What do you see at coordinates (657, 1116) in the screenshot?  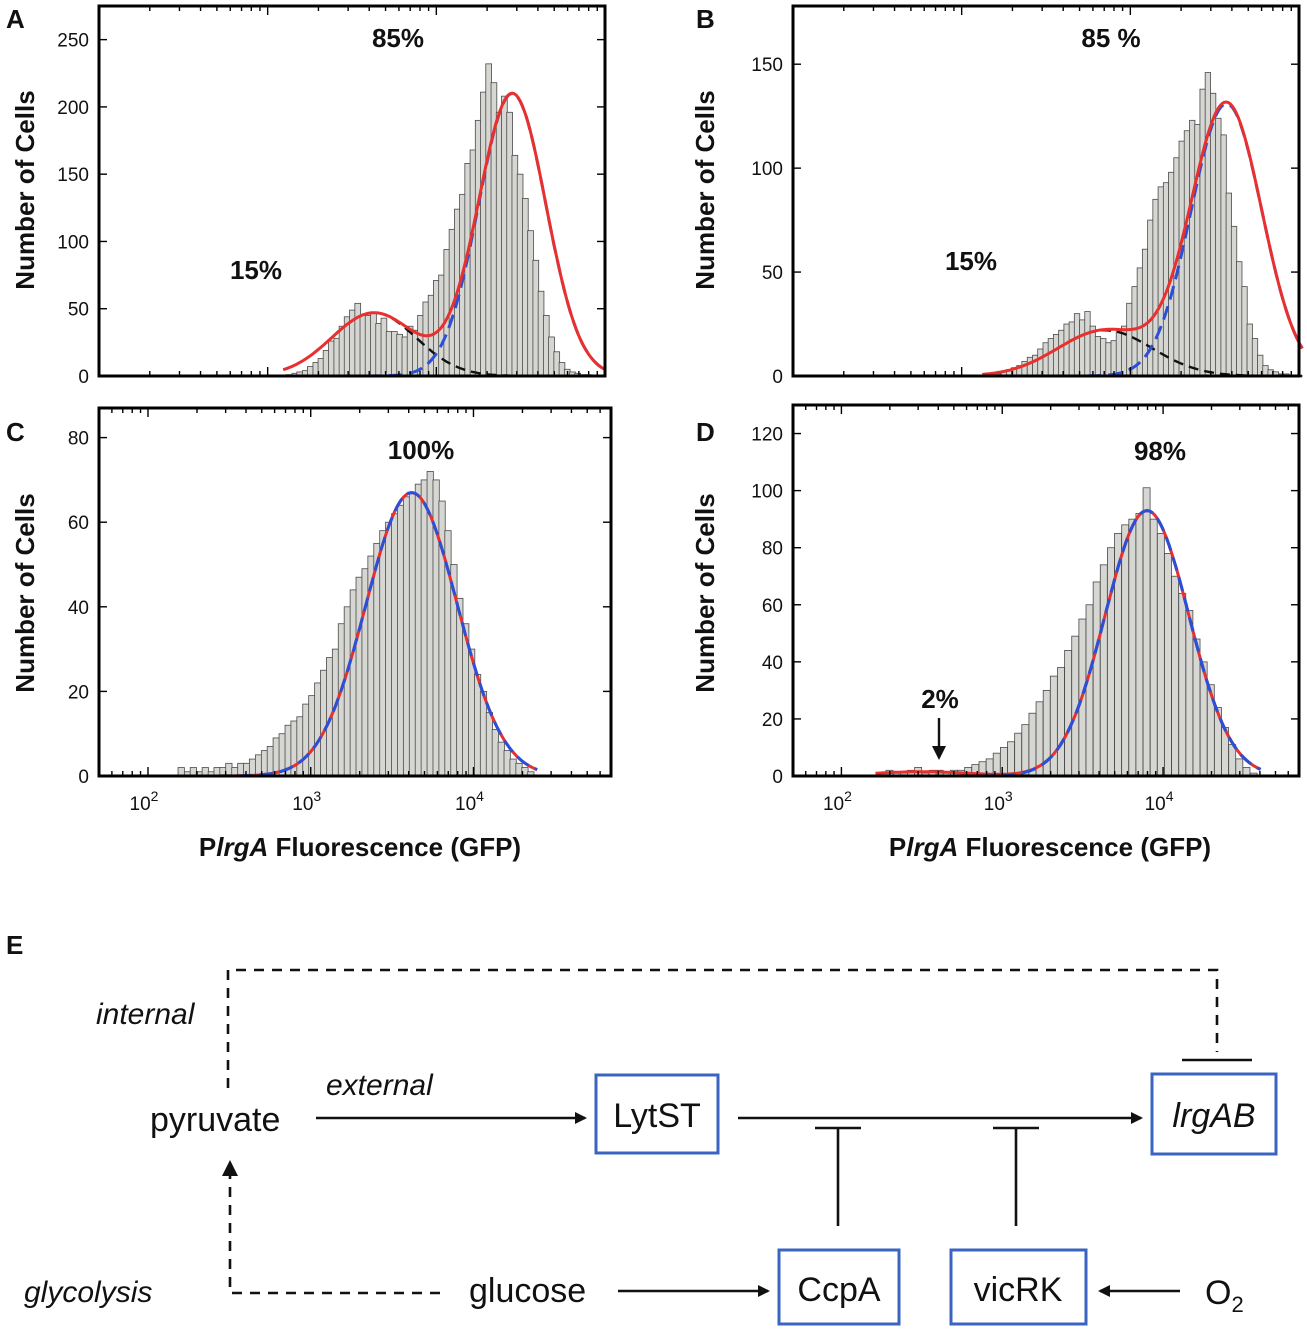 I see `node-lytst-label: LytST` at bounding box center [657, 1116].